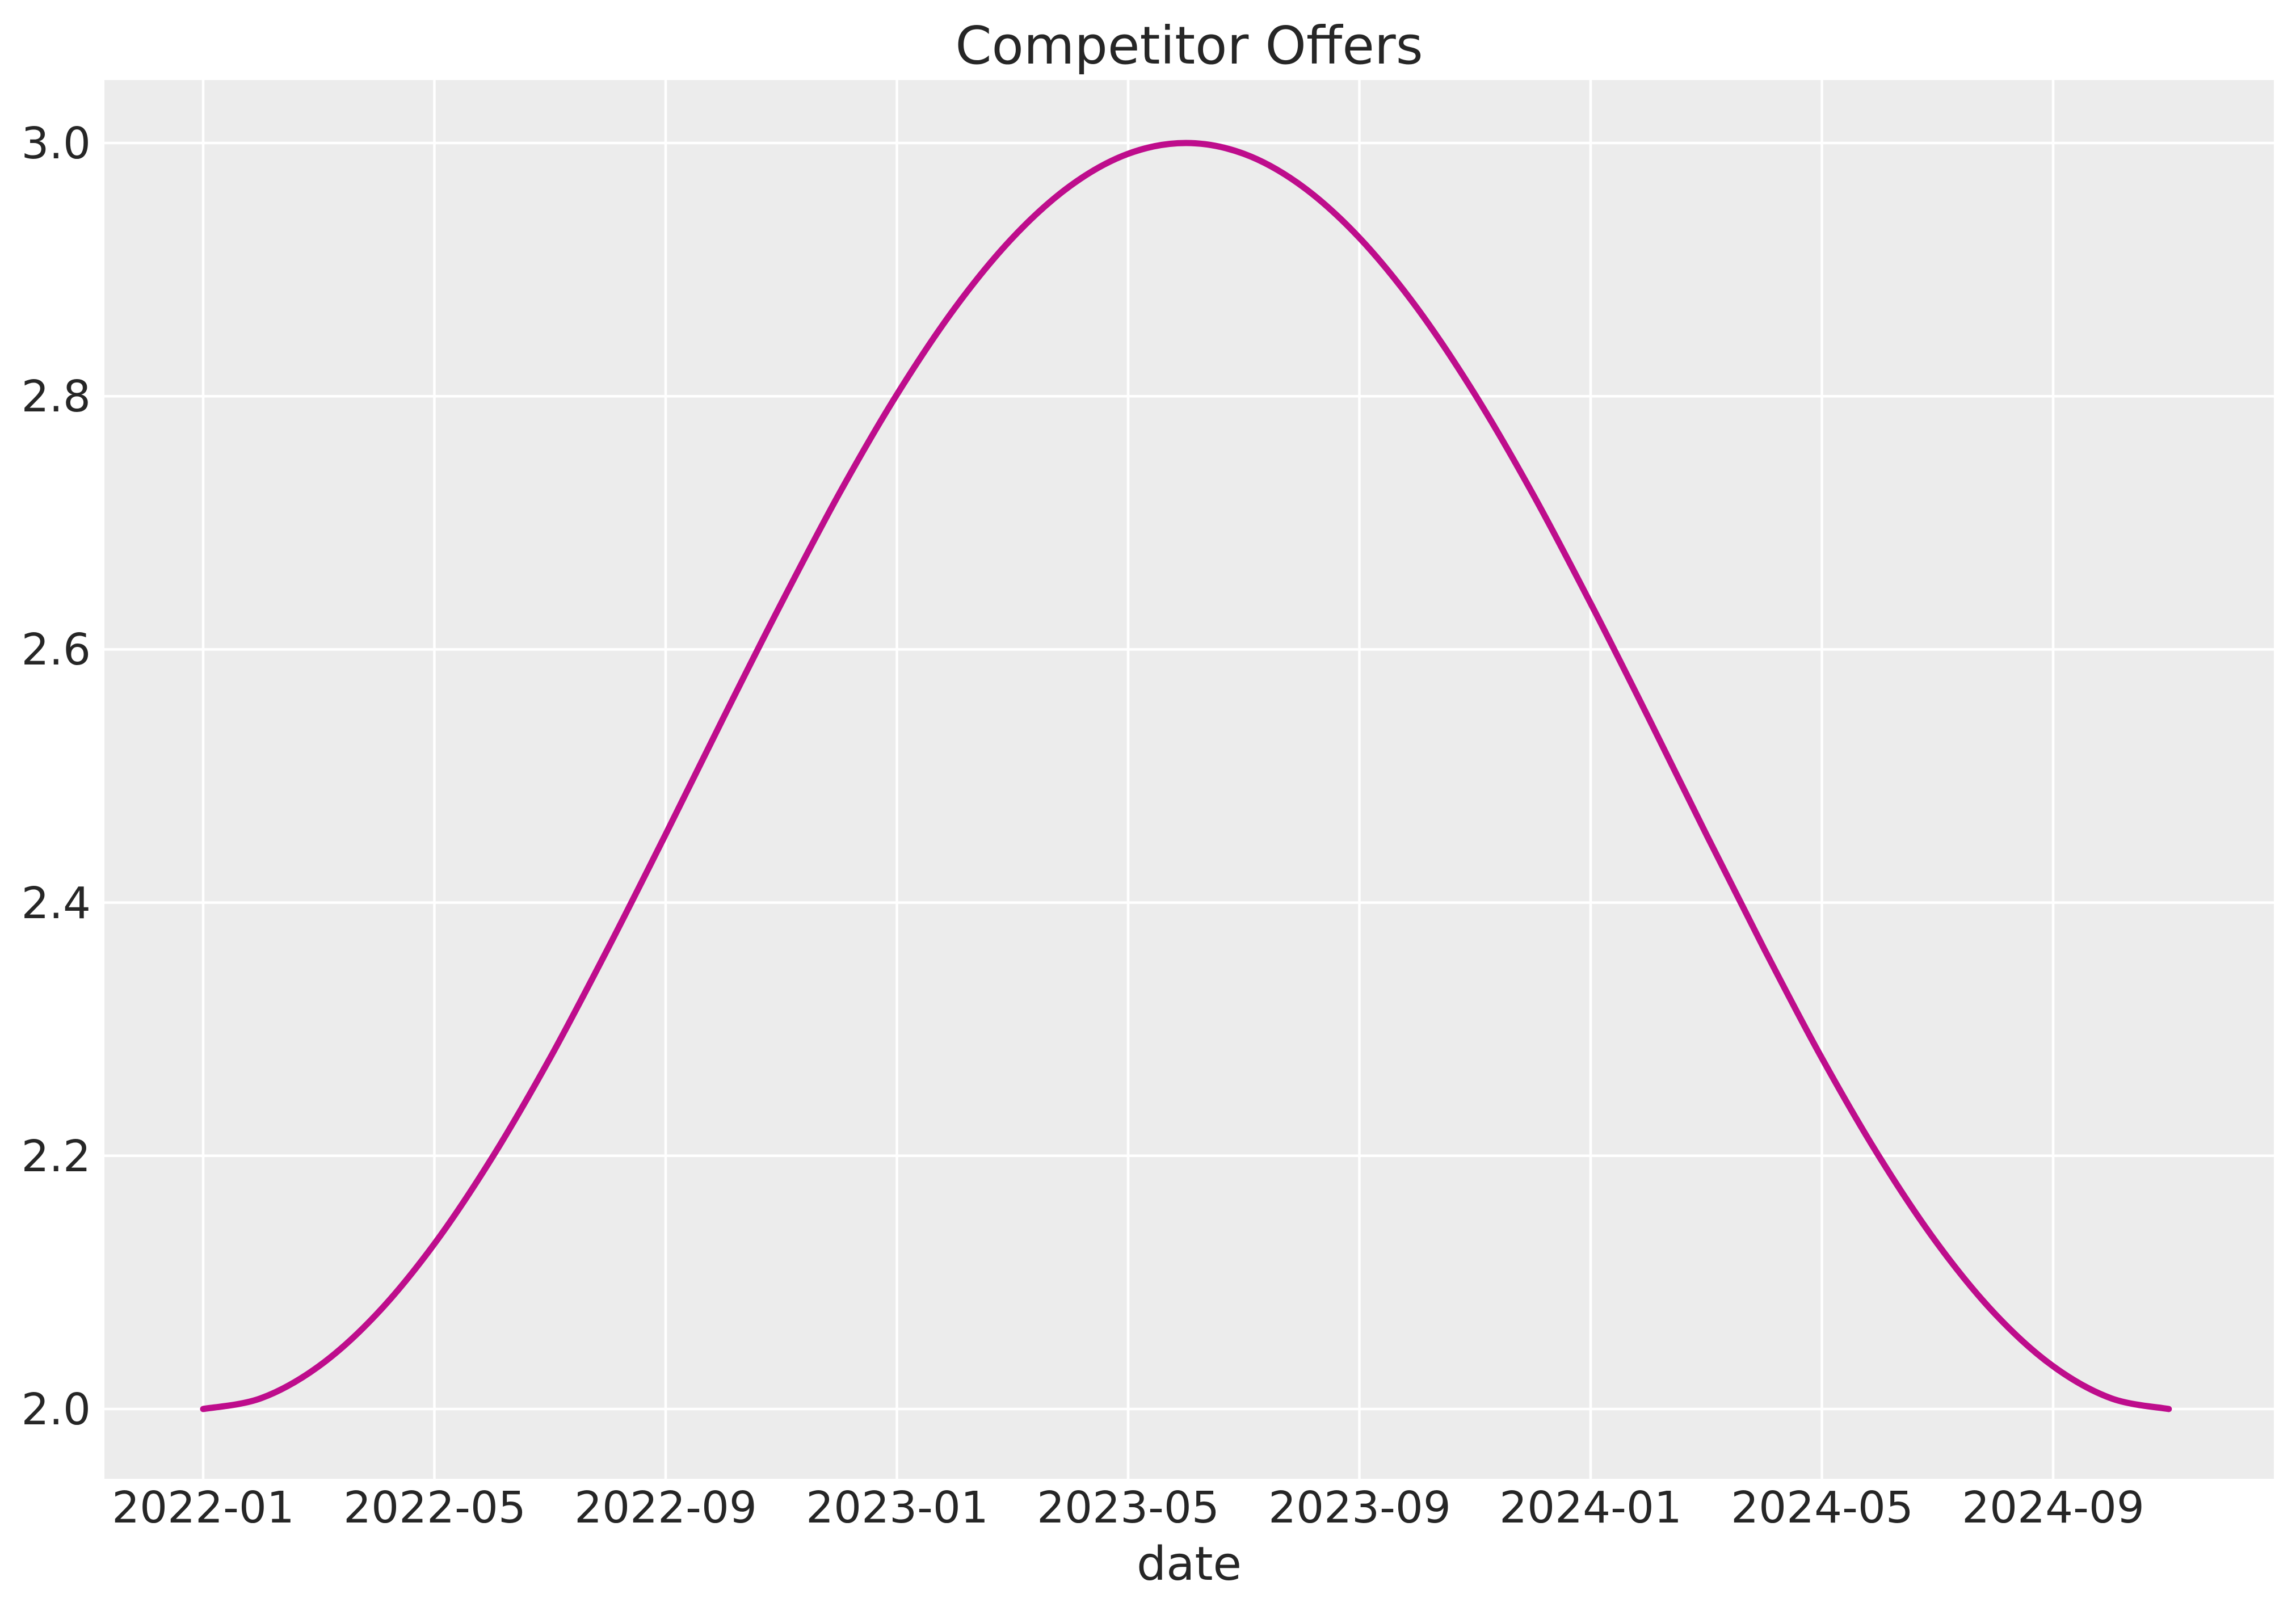 This screenshot has width=2296, height=1615. Describe the element at coordinates (1590, 1508) in the screenshot. I see `x-tick-label: 2024-01` at that location.